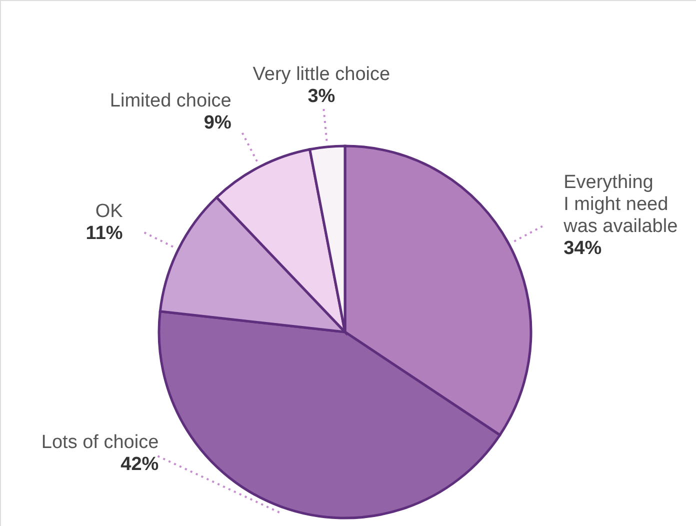  Describe the element at coordinates (109, 211) in the screenshot. I see `slice-label: OK` at that location.